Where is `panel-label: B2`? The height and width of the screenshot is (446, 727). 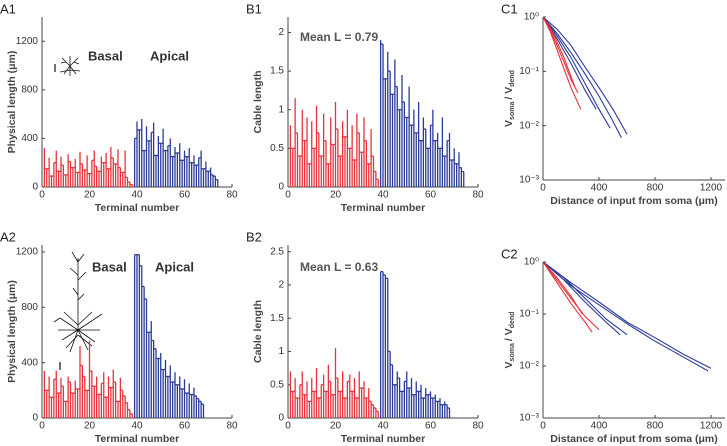
panel-label: B2 is located at coordinates (254, 236).